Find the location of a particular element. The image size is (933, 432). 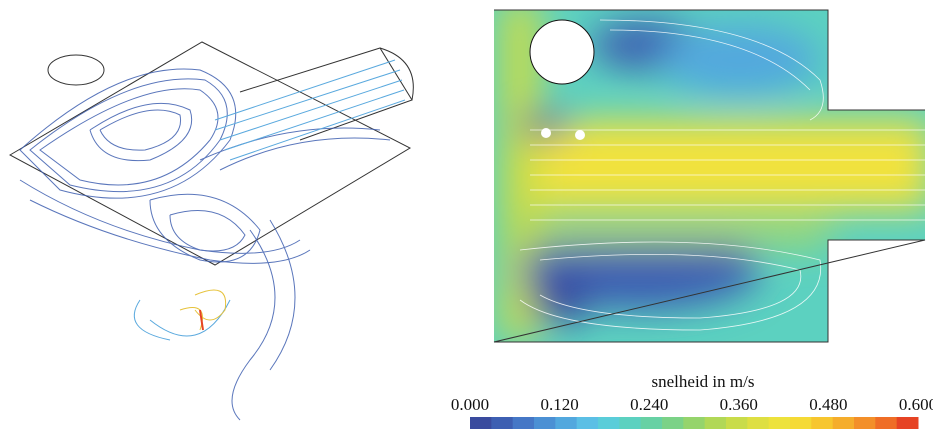

colorbar-tick-label: 0.000 is located at coordinates (470, 404).